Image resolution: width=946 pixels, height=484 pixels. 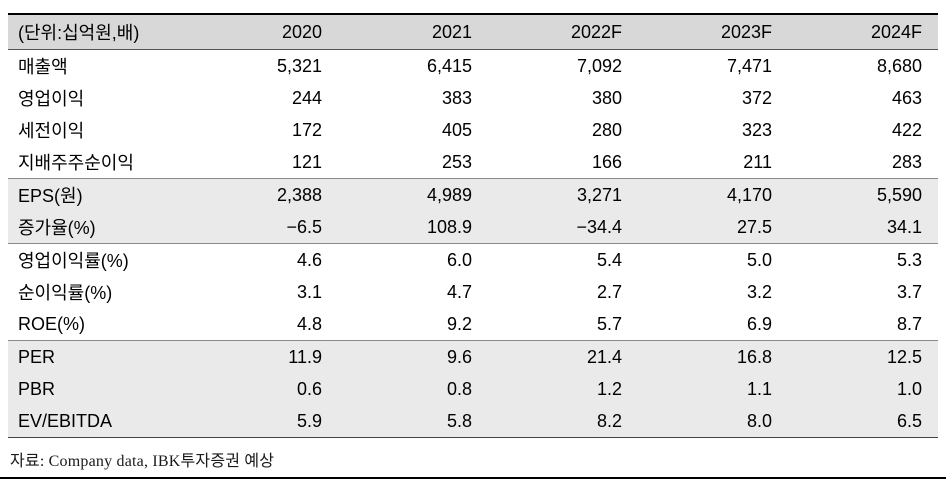 I want to click on table-row: ROE(%) 4.8 9.2 5.7 6.9 8.7, so click(x=473, y=324).